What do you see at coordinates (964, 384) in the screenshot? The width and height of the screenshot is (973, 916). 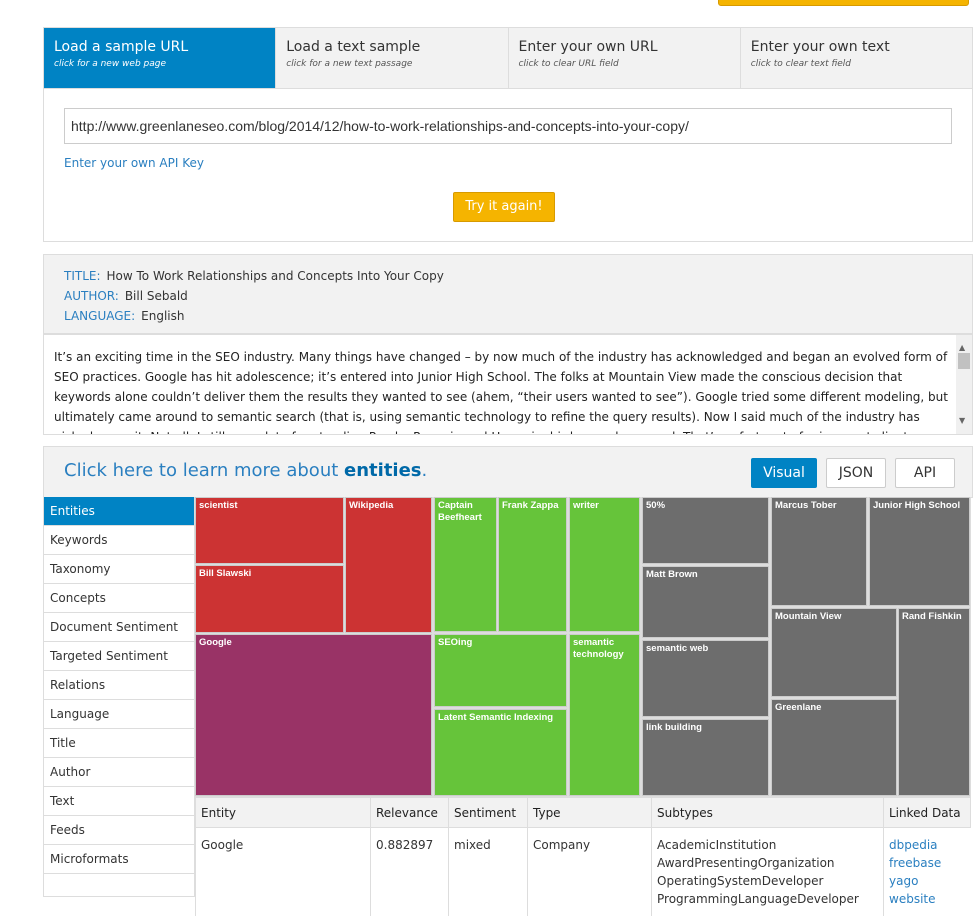 I see `text-scrollbar: ▲▼` at bounding box center [964, 384].